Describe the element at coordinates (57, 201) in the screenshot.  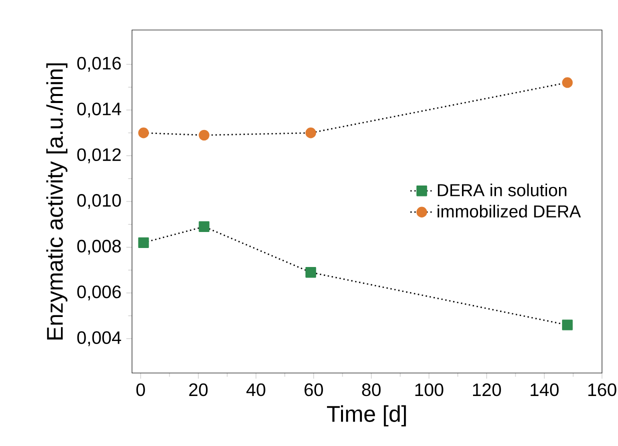
I see `y-axis-title: Enzymatic activity [a.u./min]` at that location.